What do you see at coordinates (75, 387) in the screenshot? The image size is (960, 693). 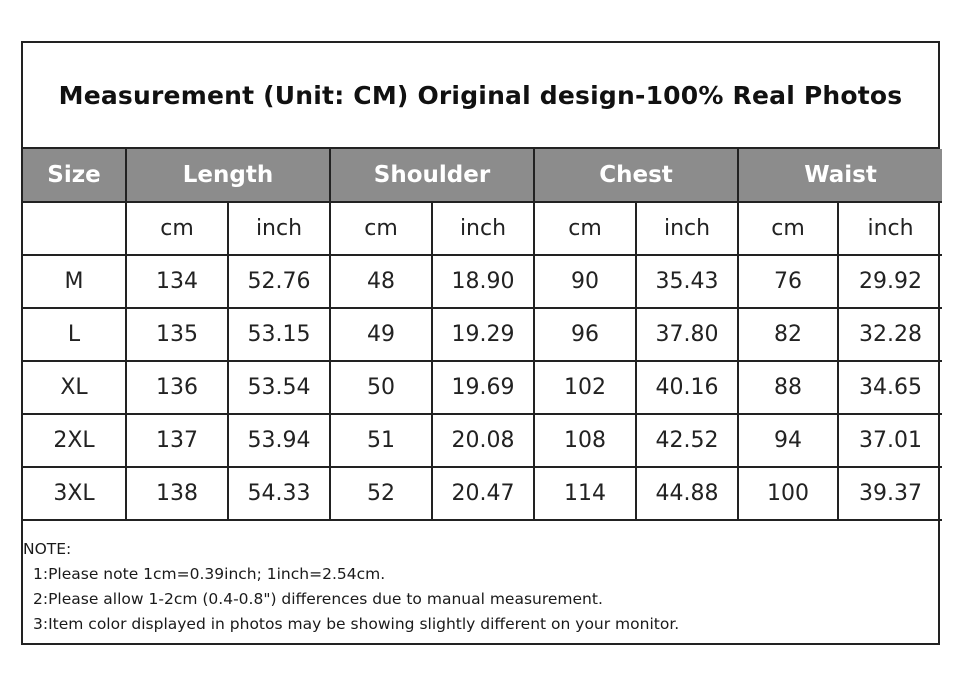 I see `size-cell: XL` at bounding box center [75, 387].